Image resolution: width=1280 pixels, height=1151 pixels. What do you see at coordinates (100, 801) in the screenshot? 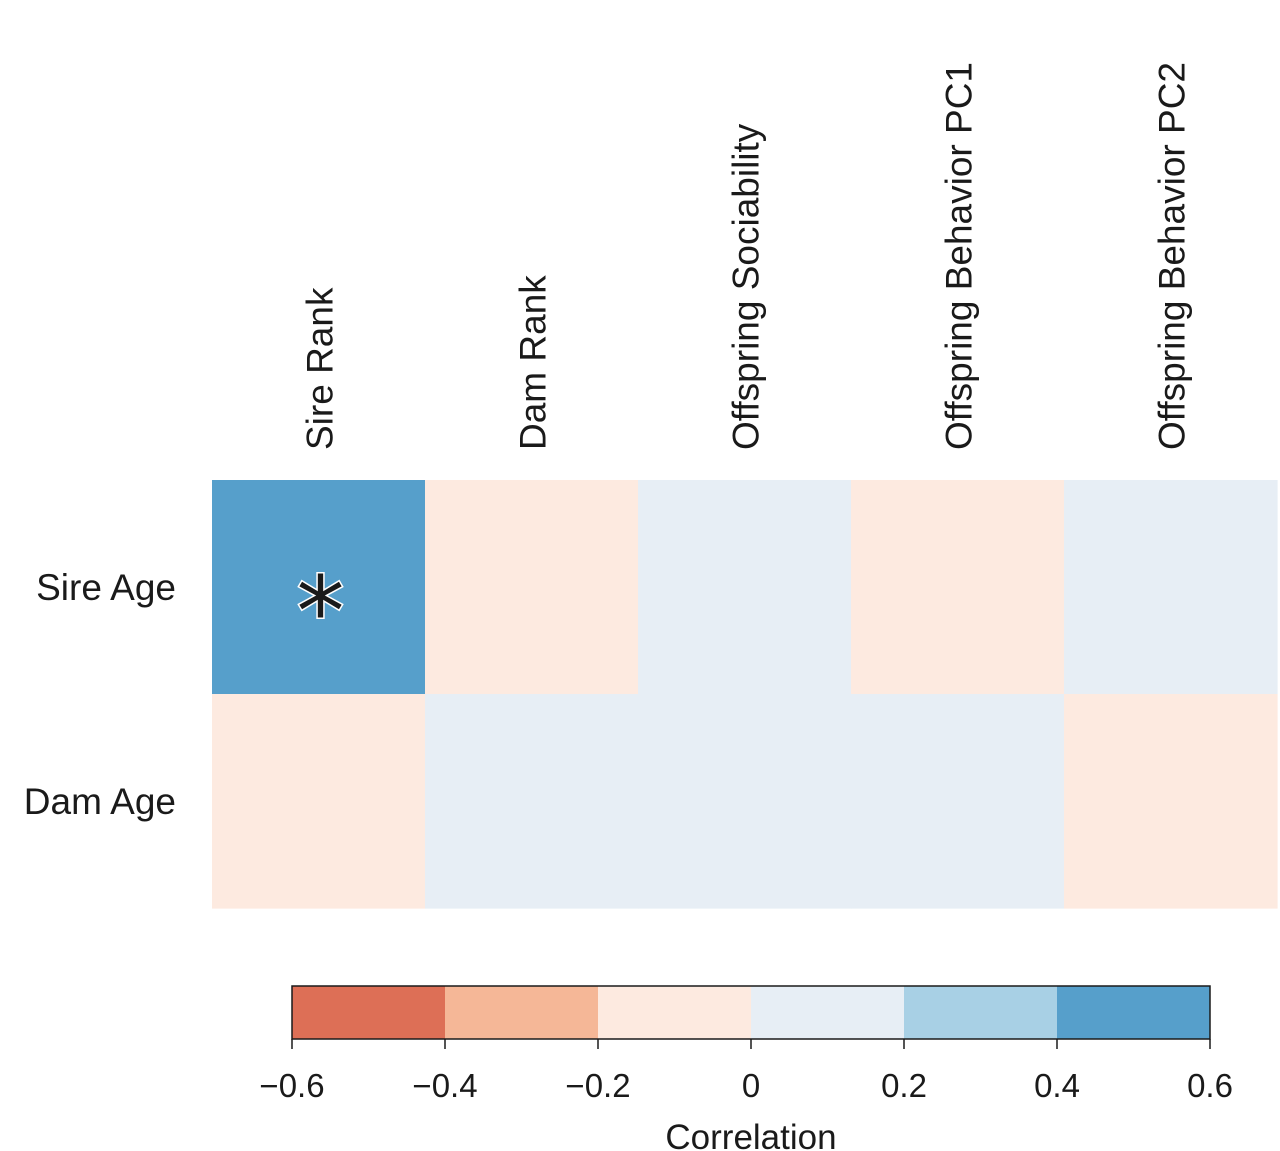
I see `row-label: Dam Age` at bounding box center [100, 801].